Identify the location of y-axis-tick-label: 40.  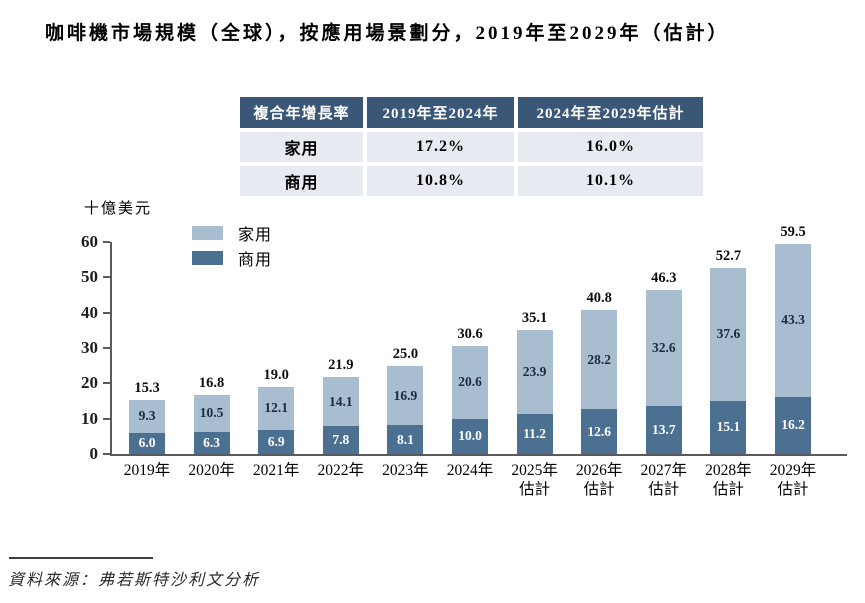
(89, 312).